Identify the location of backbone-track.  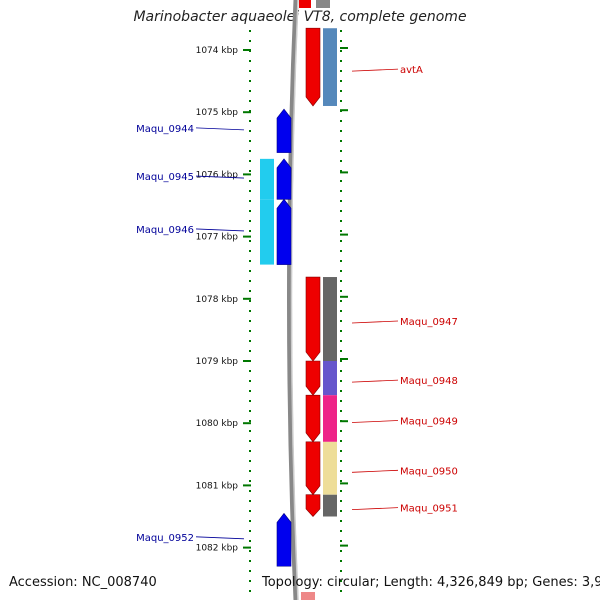
(293, 300).